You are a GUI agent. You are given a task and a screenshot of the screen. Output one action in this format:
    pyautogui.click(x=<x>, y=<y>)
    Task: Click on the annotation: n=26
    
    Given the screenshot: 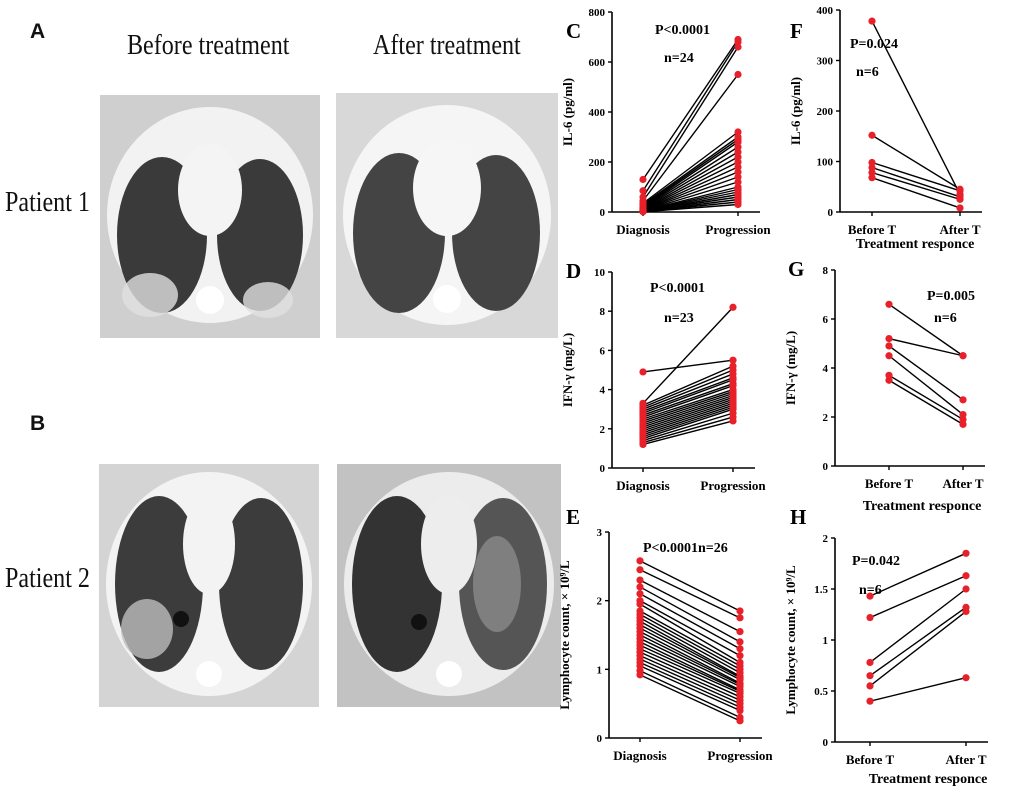 What is the action you would take?
    pyautogui.click(x=713, y=548)
    